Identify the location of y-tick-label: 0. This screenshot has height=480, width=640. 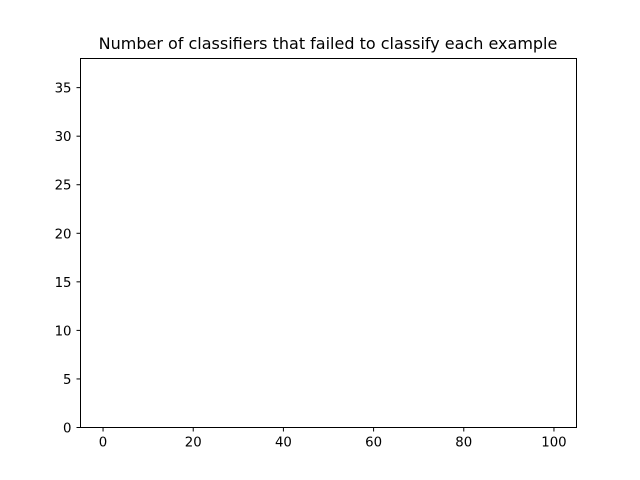
(67, 429).